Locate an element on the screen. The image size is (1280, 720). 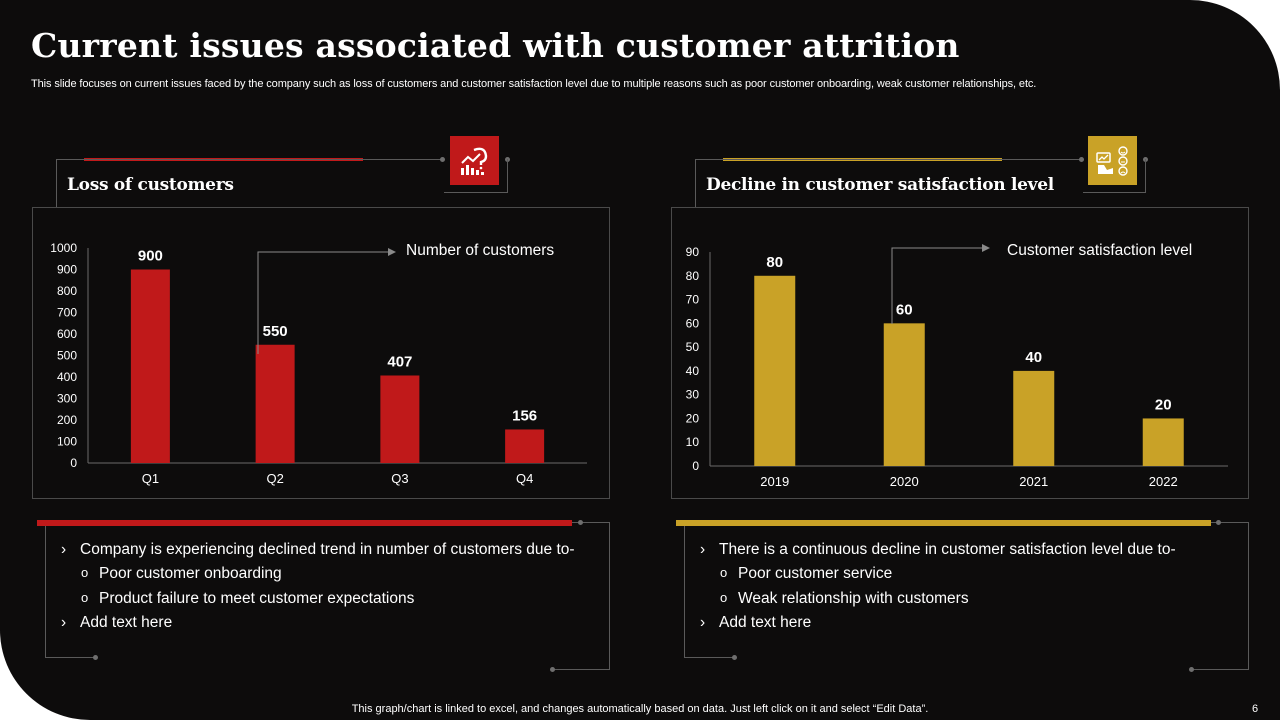
right-bullets-line-right is located at coordinates (1248, 596).